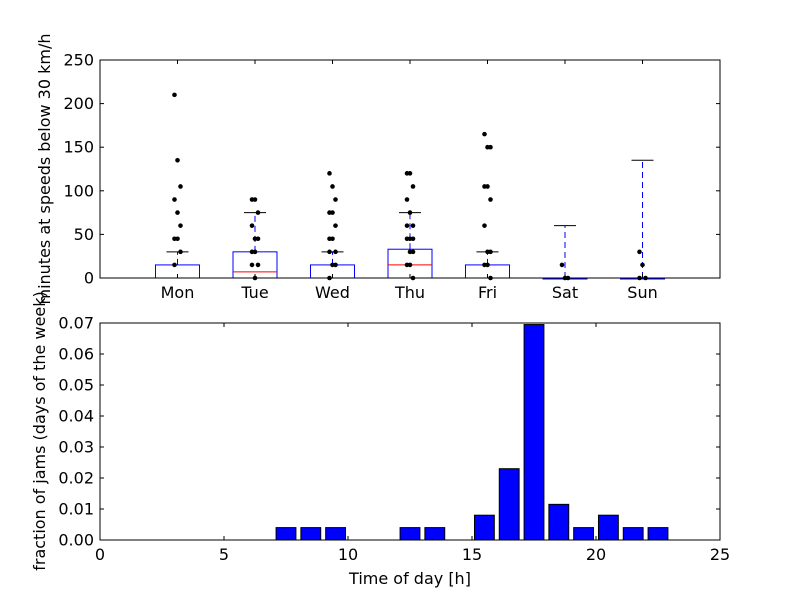 The height and width of the screenshot is (600, 800). What do you see at coordinates (78, 103) in the screenshot?
I see `box-plot-y-tick-label: 200` at bounding box center [78, 103].